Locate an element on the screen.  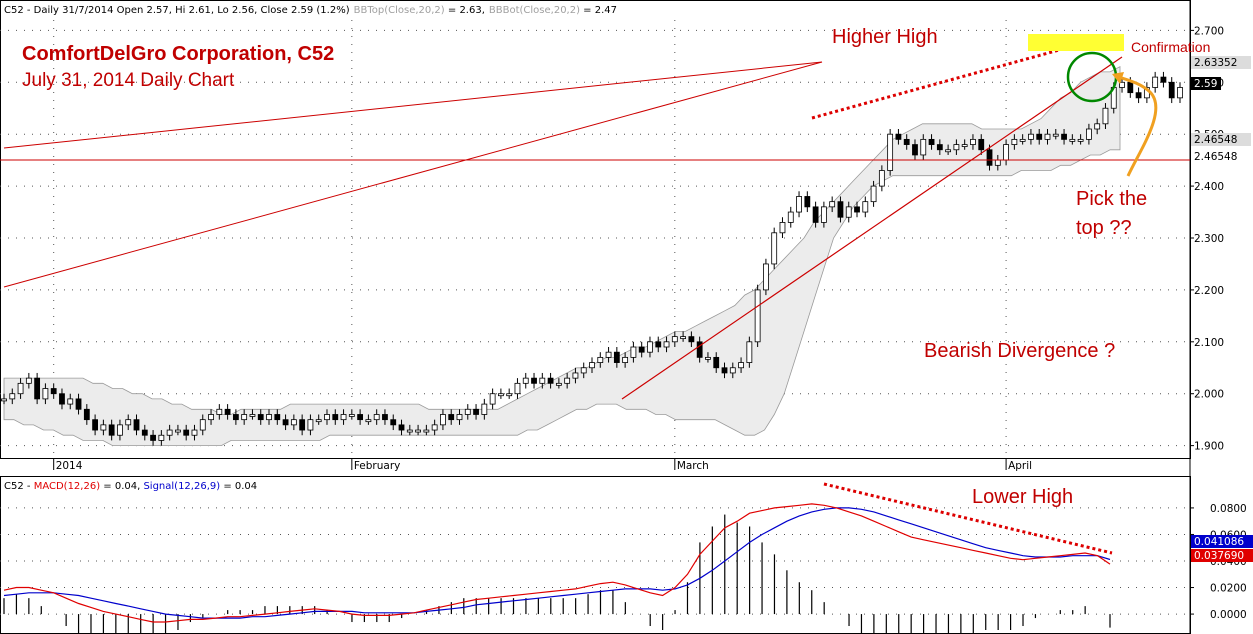
bbbot-badge: 2.46548 is located at coordinates (1221, 139).